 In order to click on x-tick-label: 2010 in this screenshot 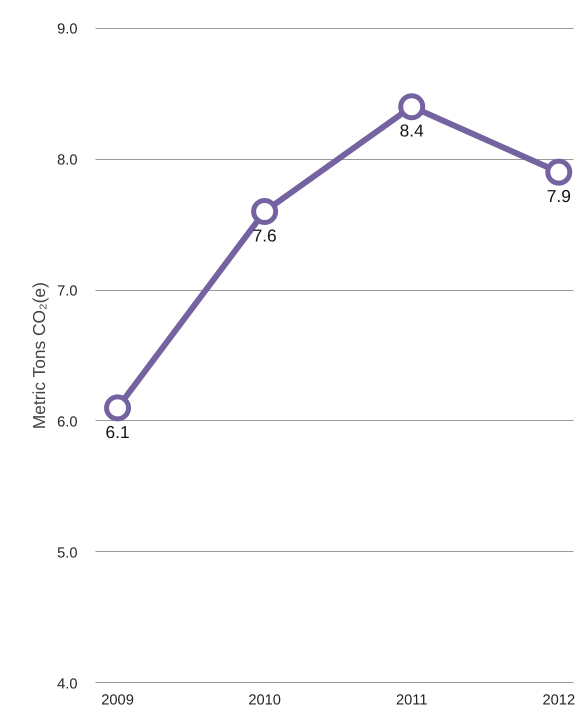, I will do `click(264, 700)`.